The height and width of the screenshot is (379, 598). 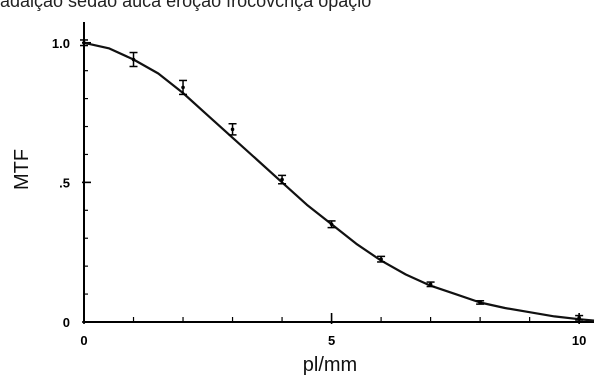 I want to click on x-tick-label: 0, so click(x=83, y=340).